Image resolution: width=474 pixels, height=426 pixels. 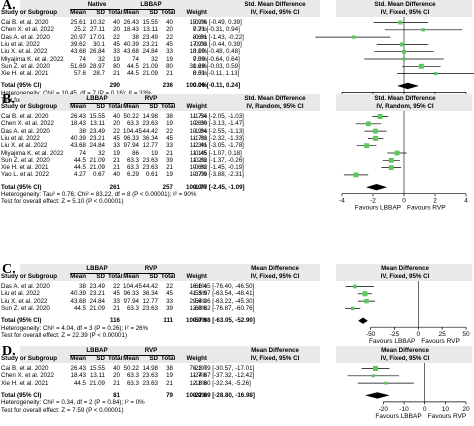 What do you see at coordinates (199, 30) in the screenshot?
I see `row-value: 7.7%` at bounding box center [199, 30].